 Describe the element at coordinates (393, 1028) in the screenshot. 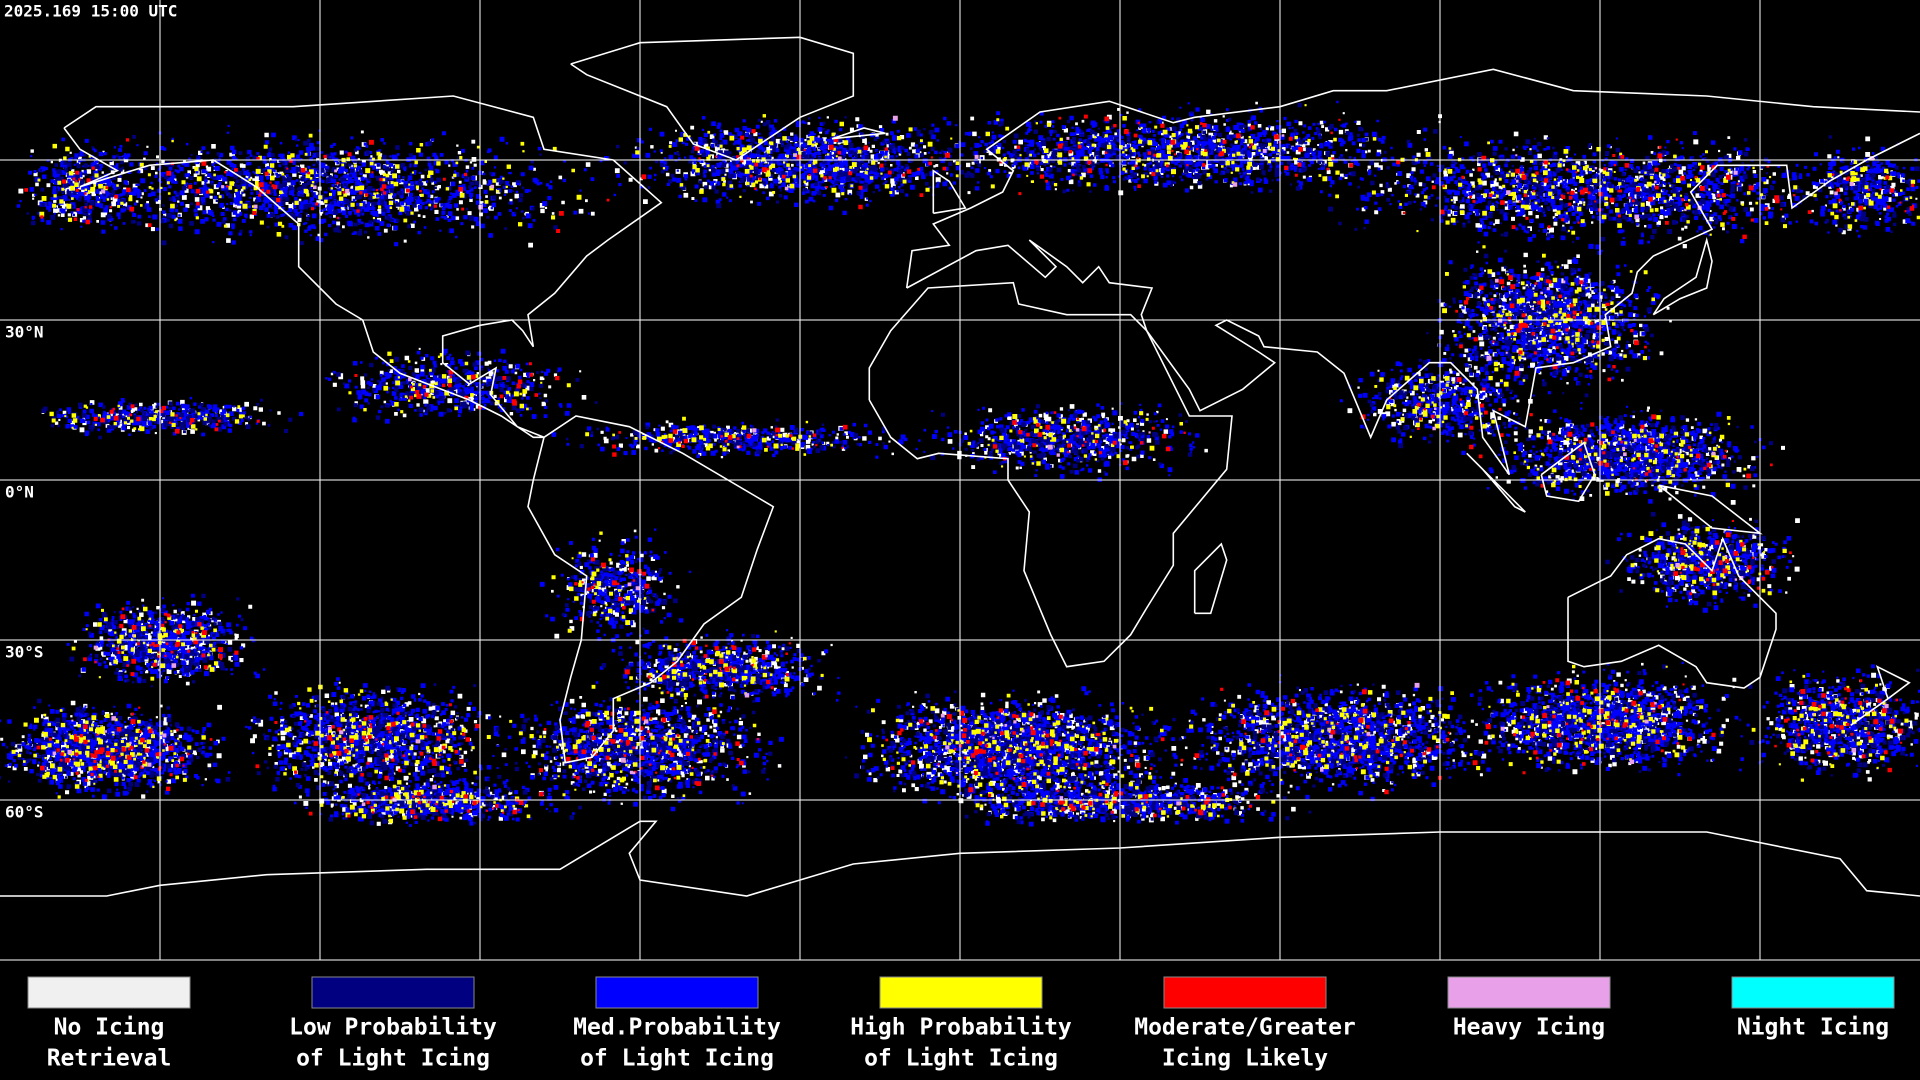

I see `legend-label: Low Probability` at that location.